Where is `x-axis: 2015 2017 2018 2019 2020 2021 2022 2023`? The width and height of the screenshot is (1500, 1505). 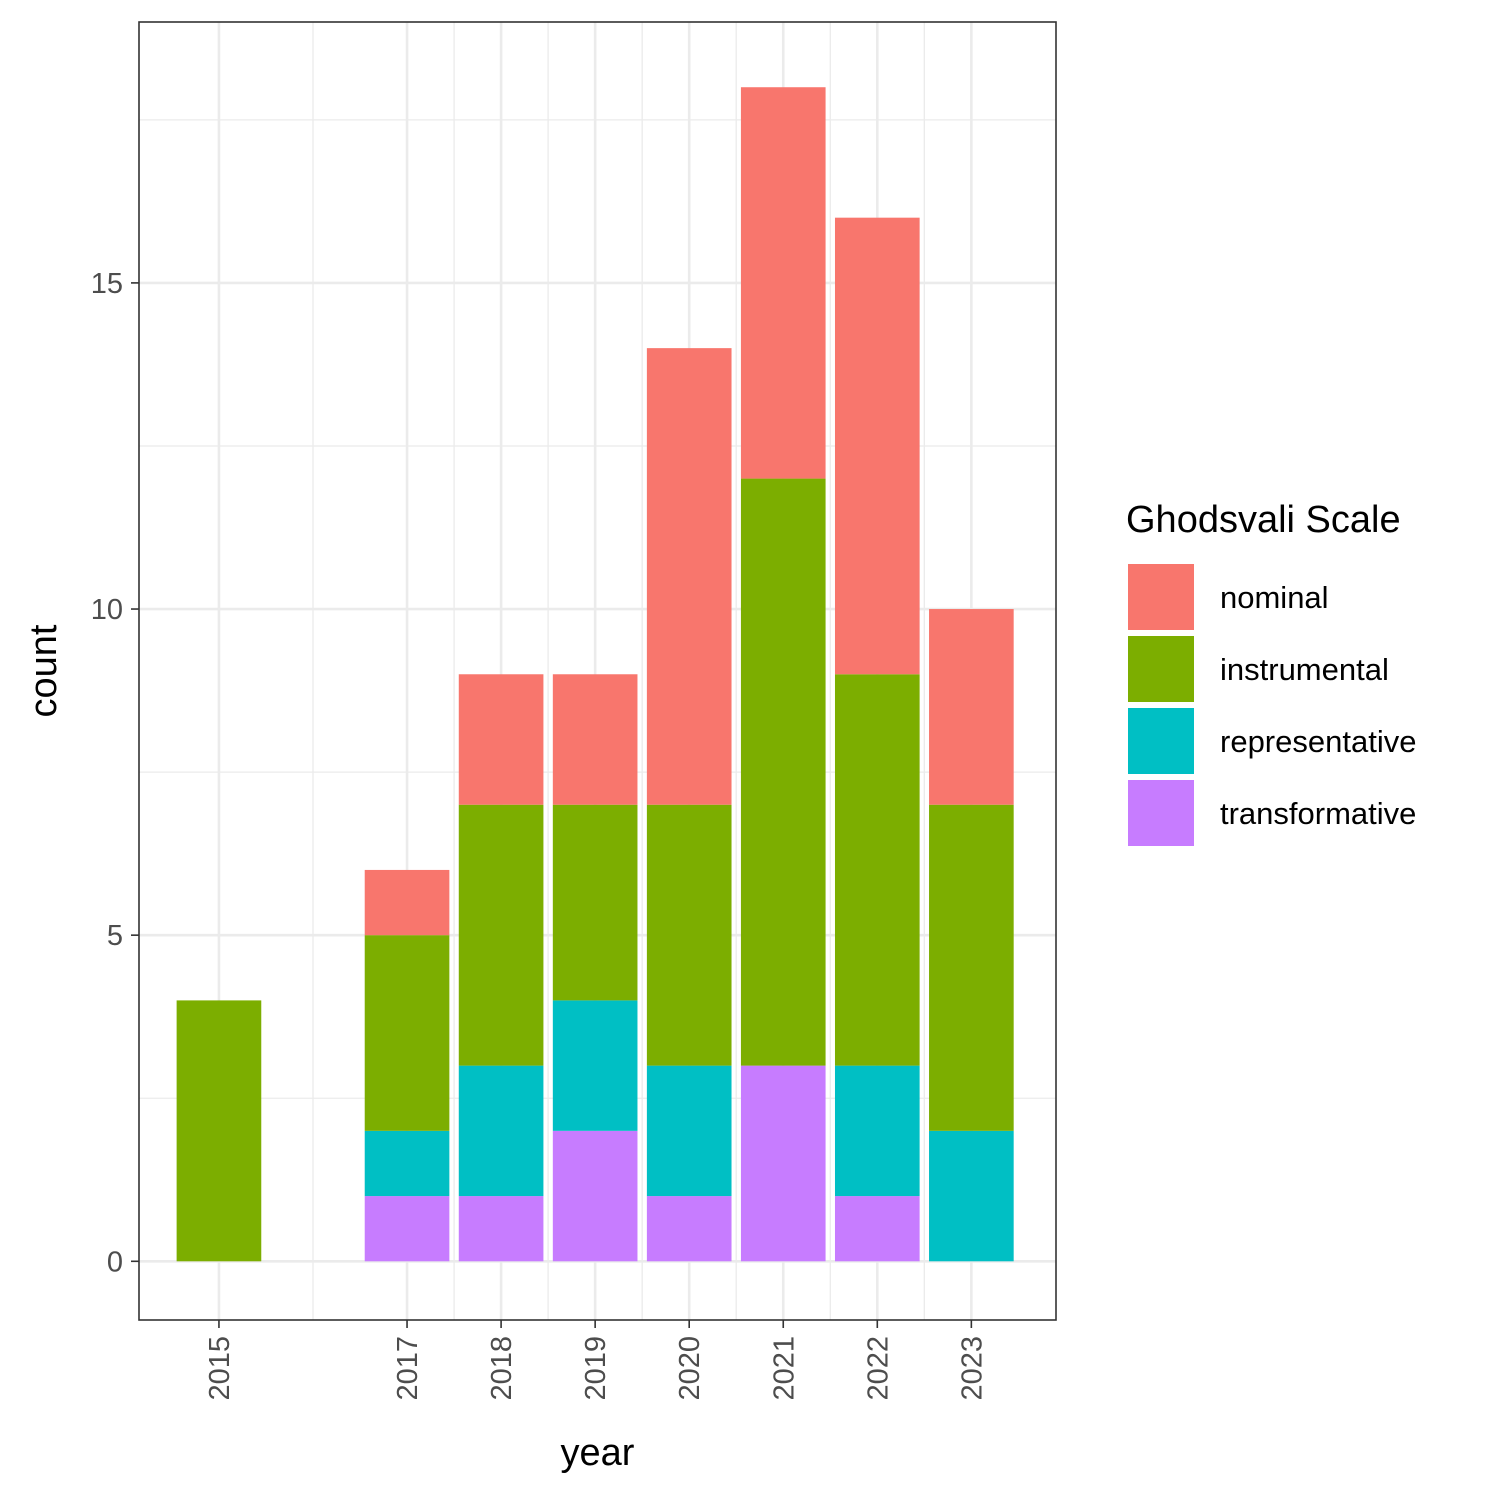
x-axis: 2015 2017 2018 2019 2020 2021 2022 2023 is located at coordinates (596, 1360).